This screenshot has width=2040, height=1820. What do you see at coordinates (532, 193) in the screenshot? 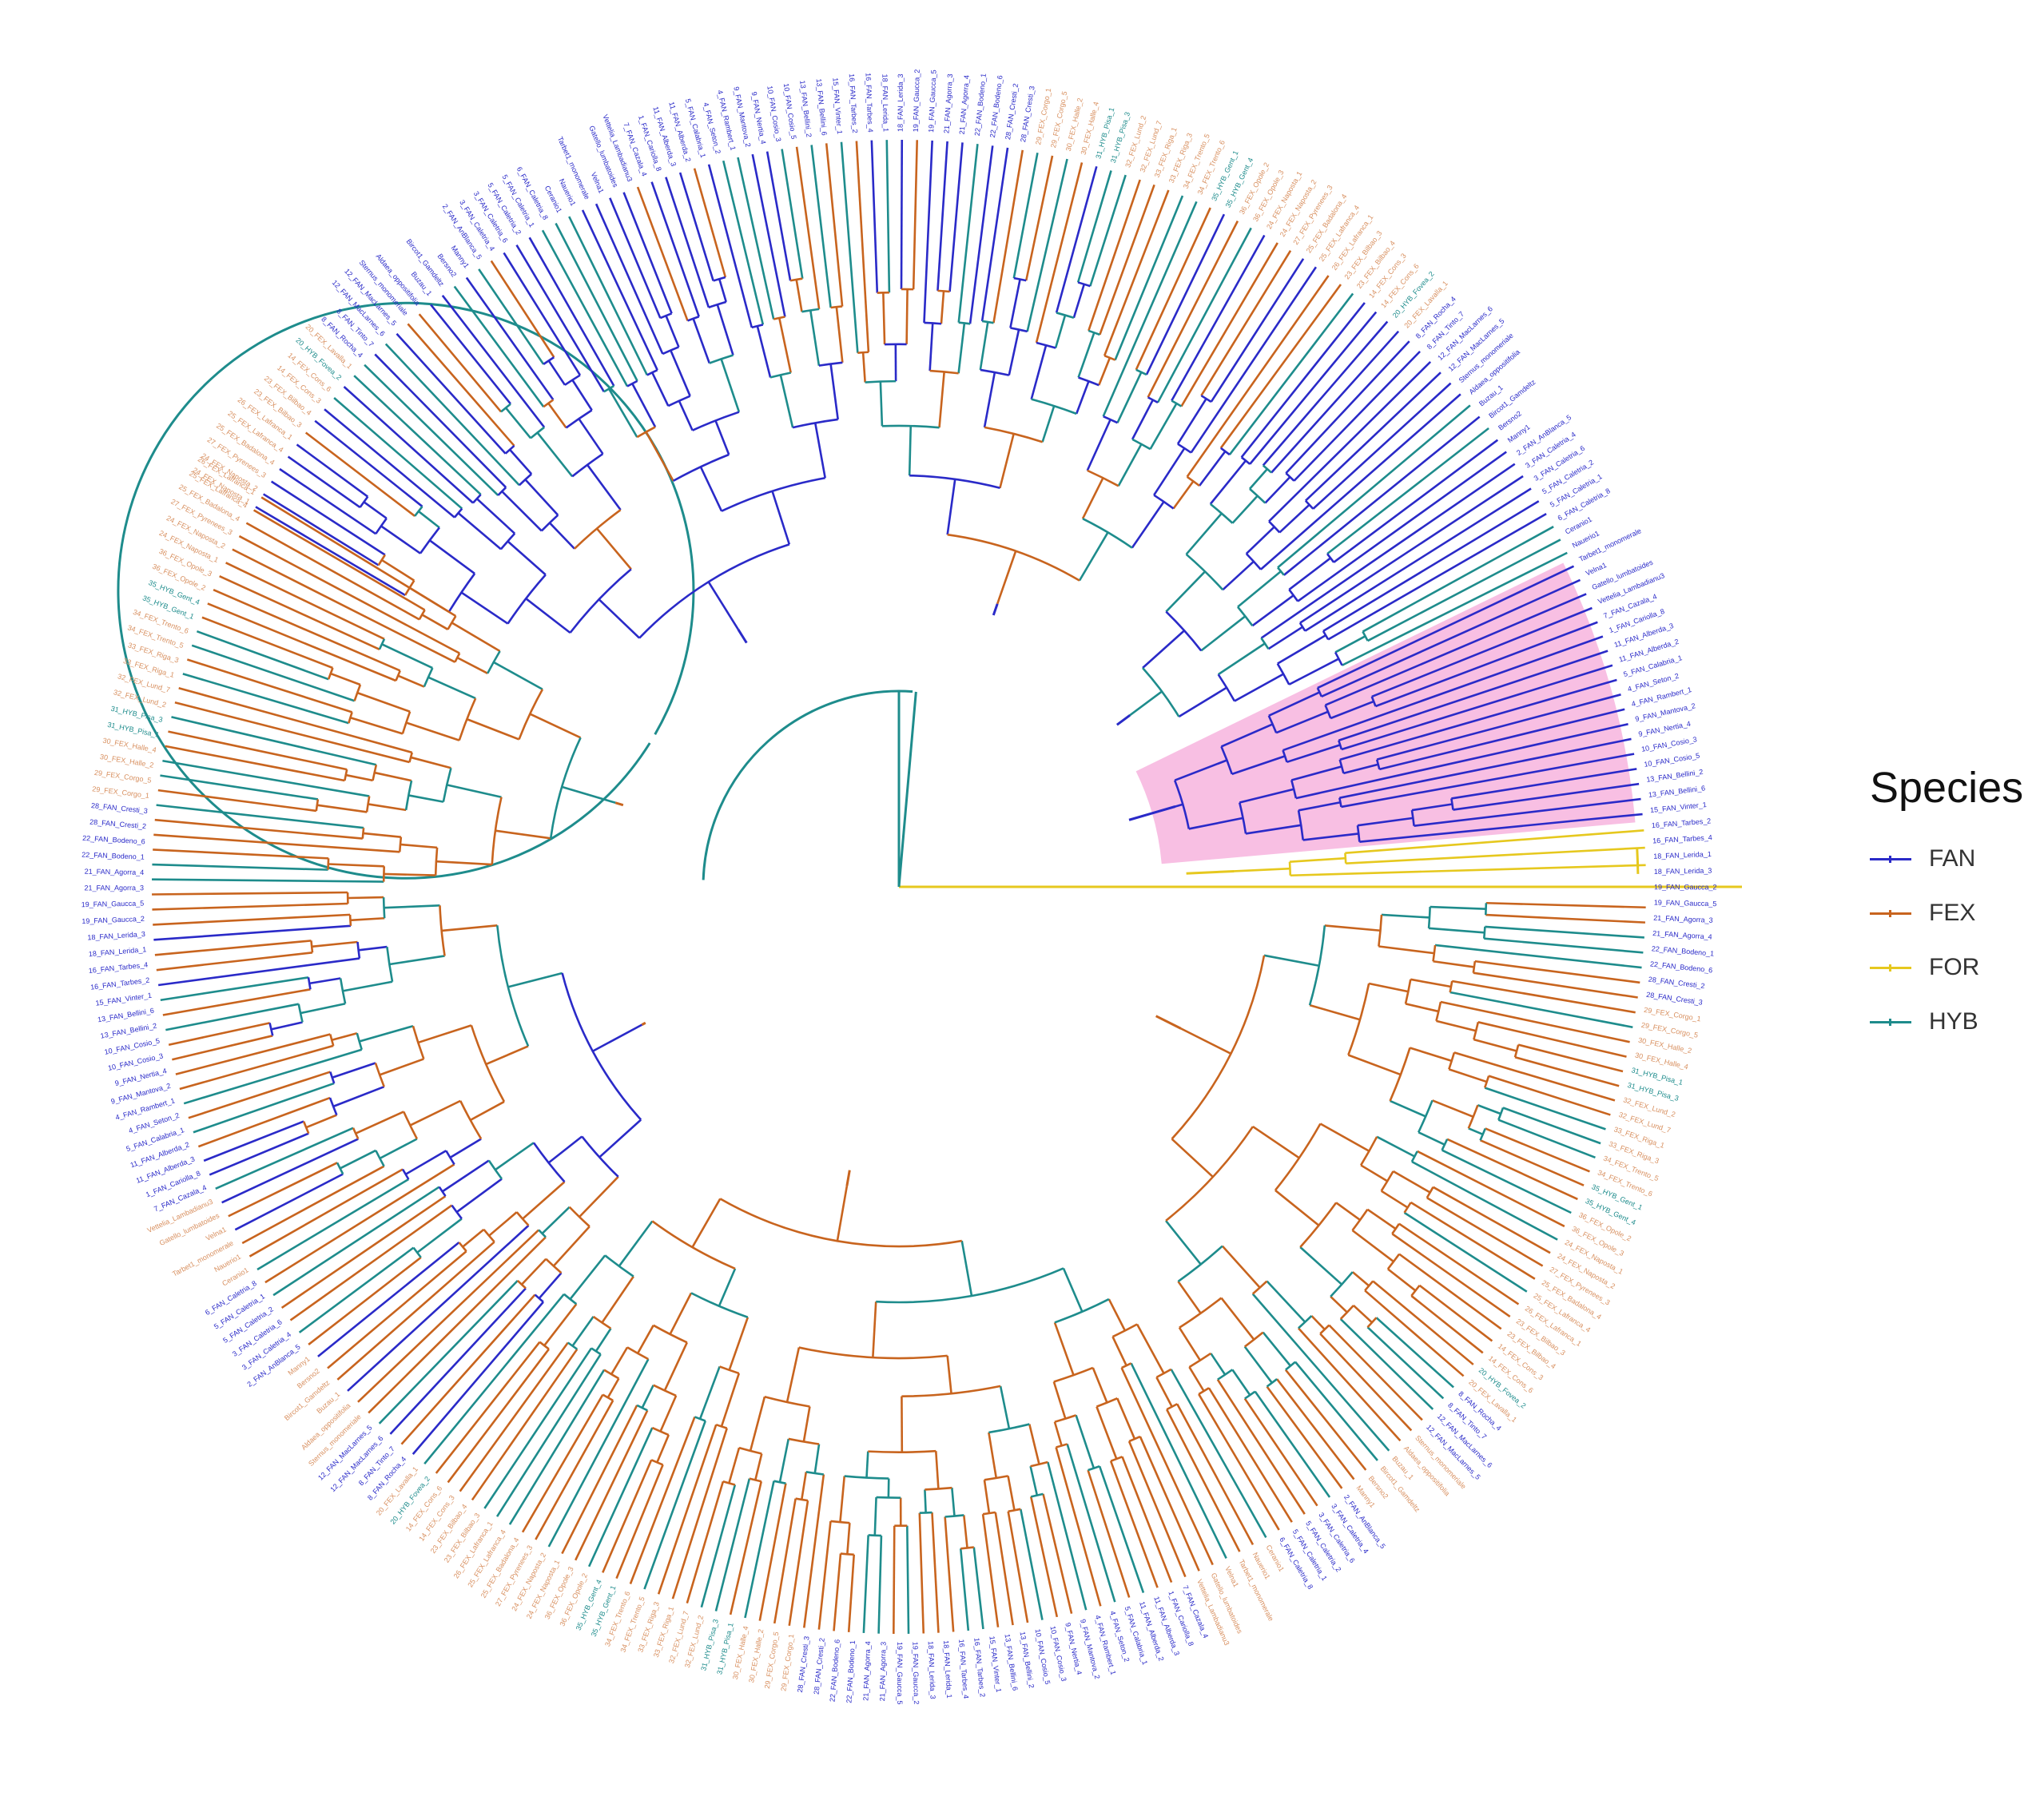
I see `tip-label: 6_FAN_Caletria_8` at bounding box center [532, 193].